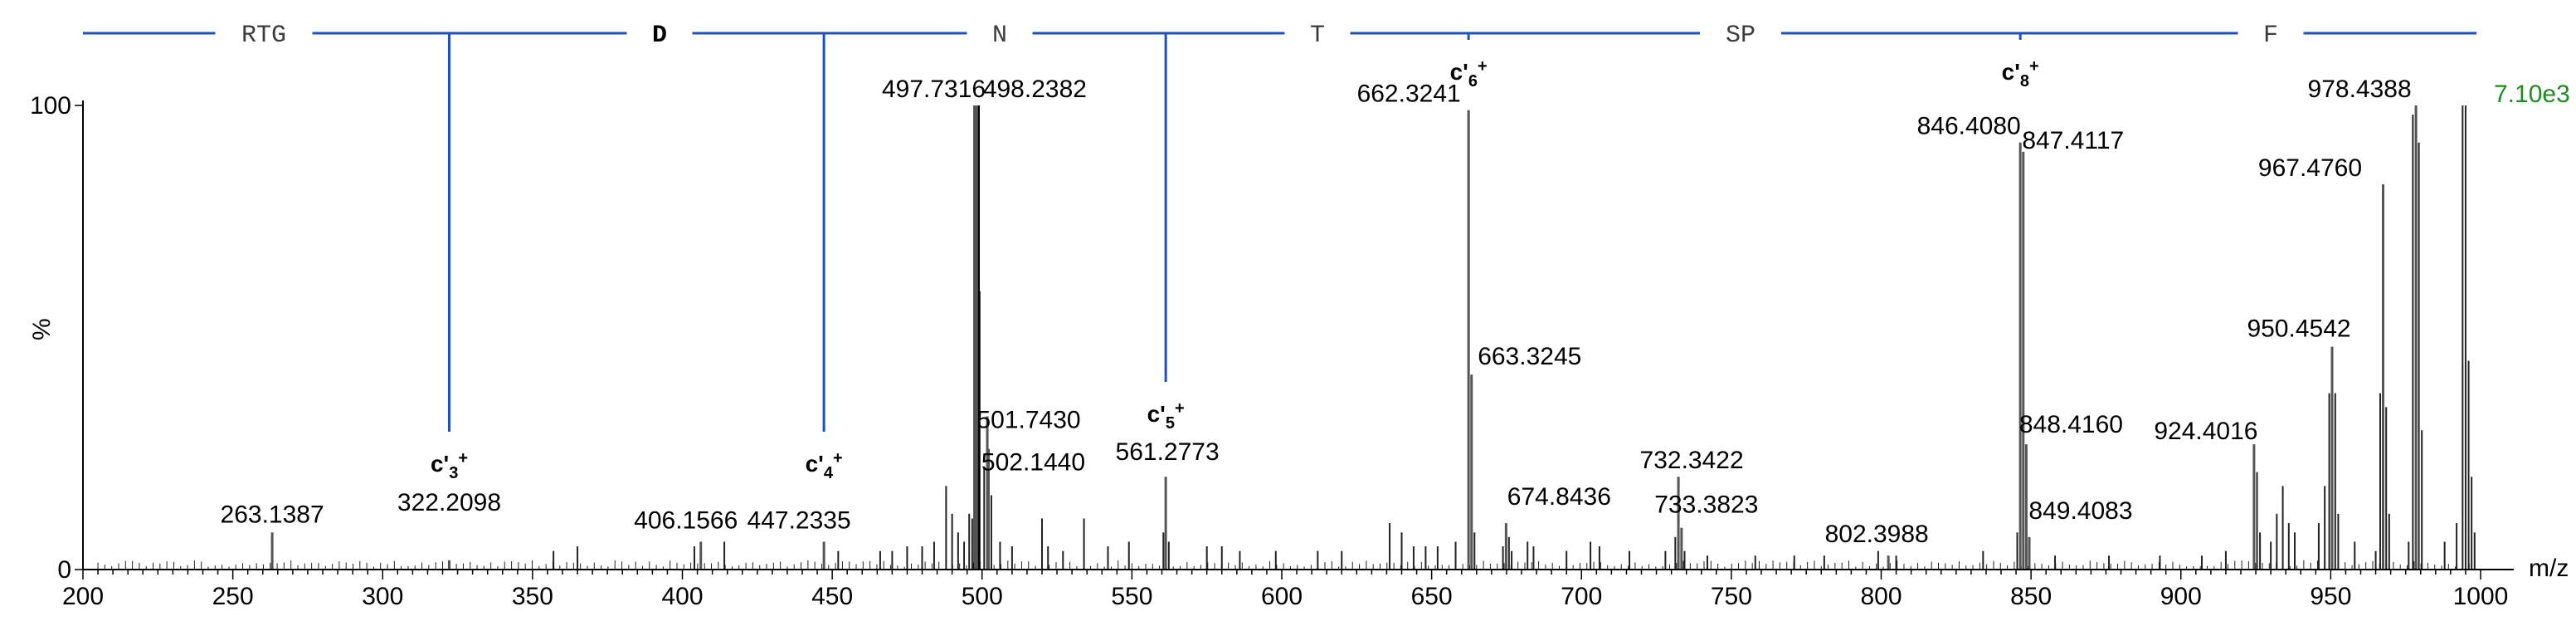 Image resolution: width=2576 pixels, height=626 pixels. Describe the element at coordinates (1279, 33) in the screenshot. I see `sequence-bar: RTG D N T SP F` at that location.